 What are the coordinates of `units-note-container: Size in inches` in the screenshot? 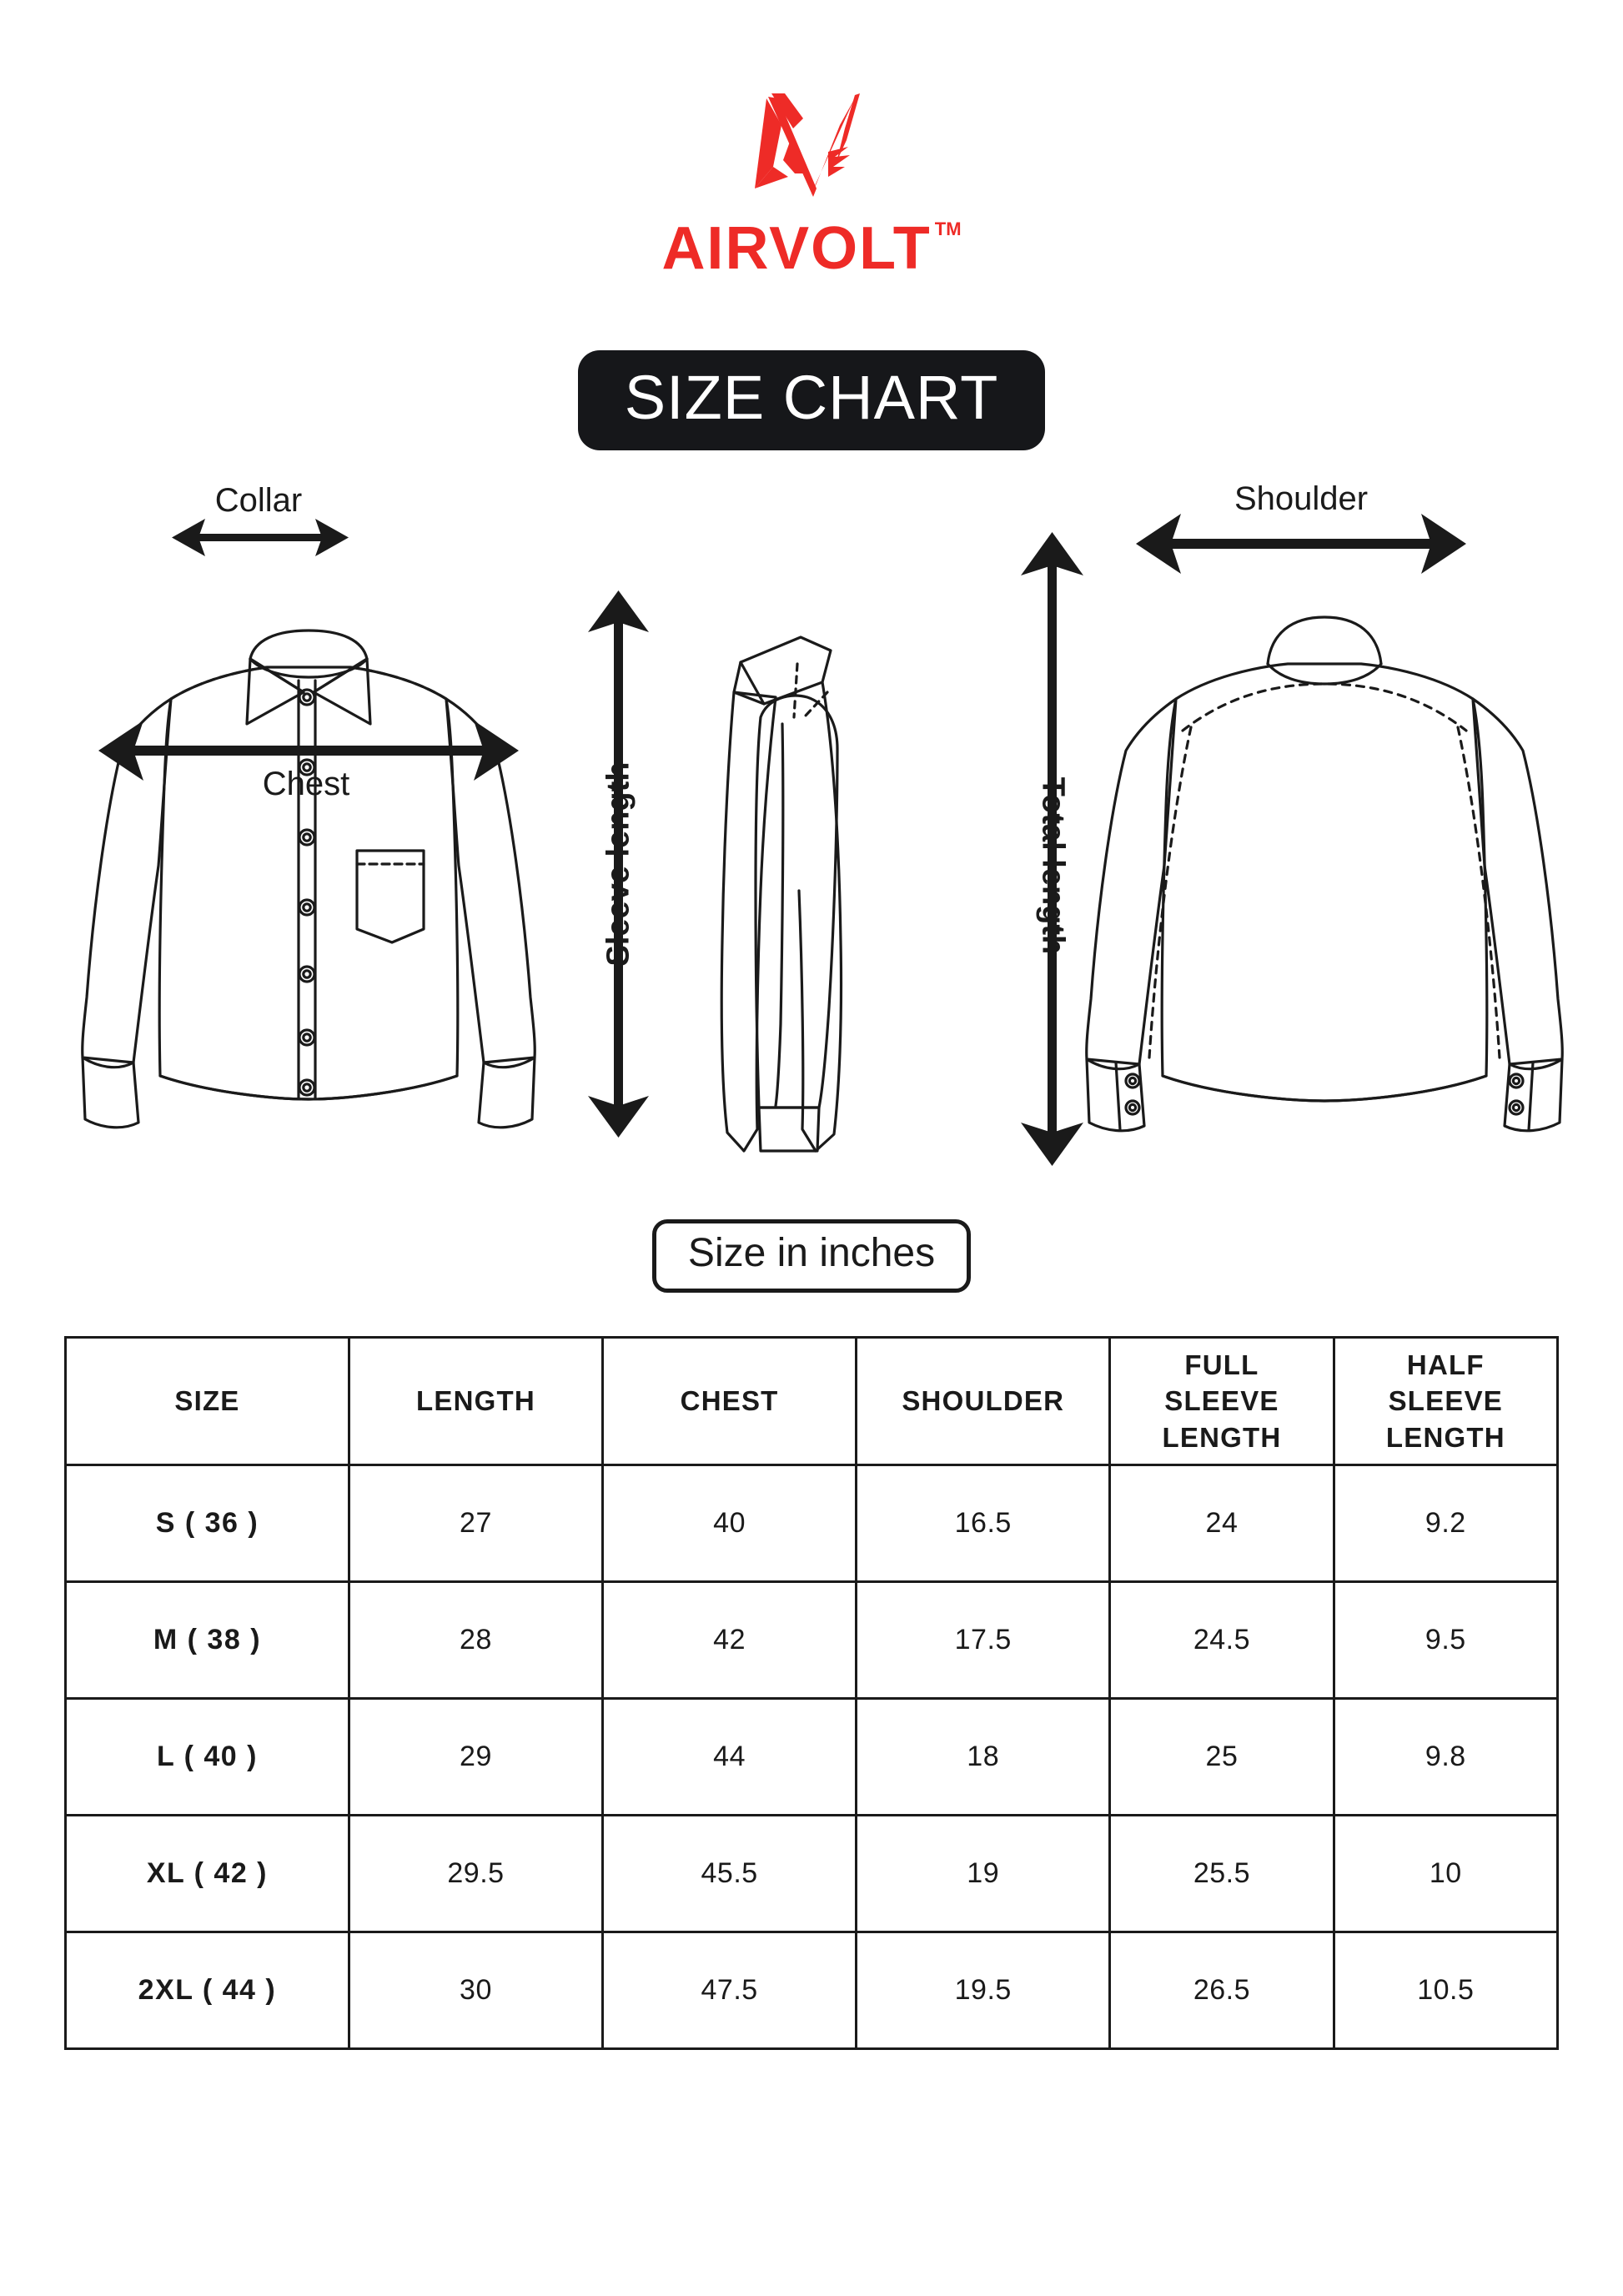 It's located at (811, 1256).